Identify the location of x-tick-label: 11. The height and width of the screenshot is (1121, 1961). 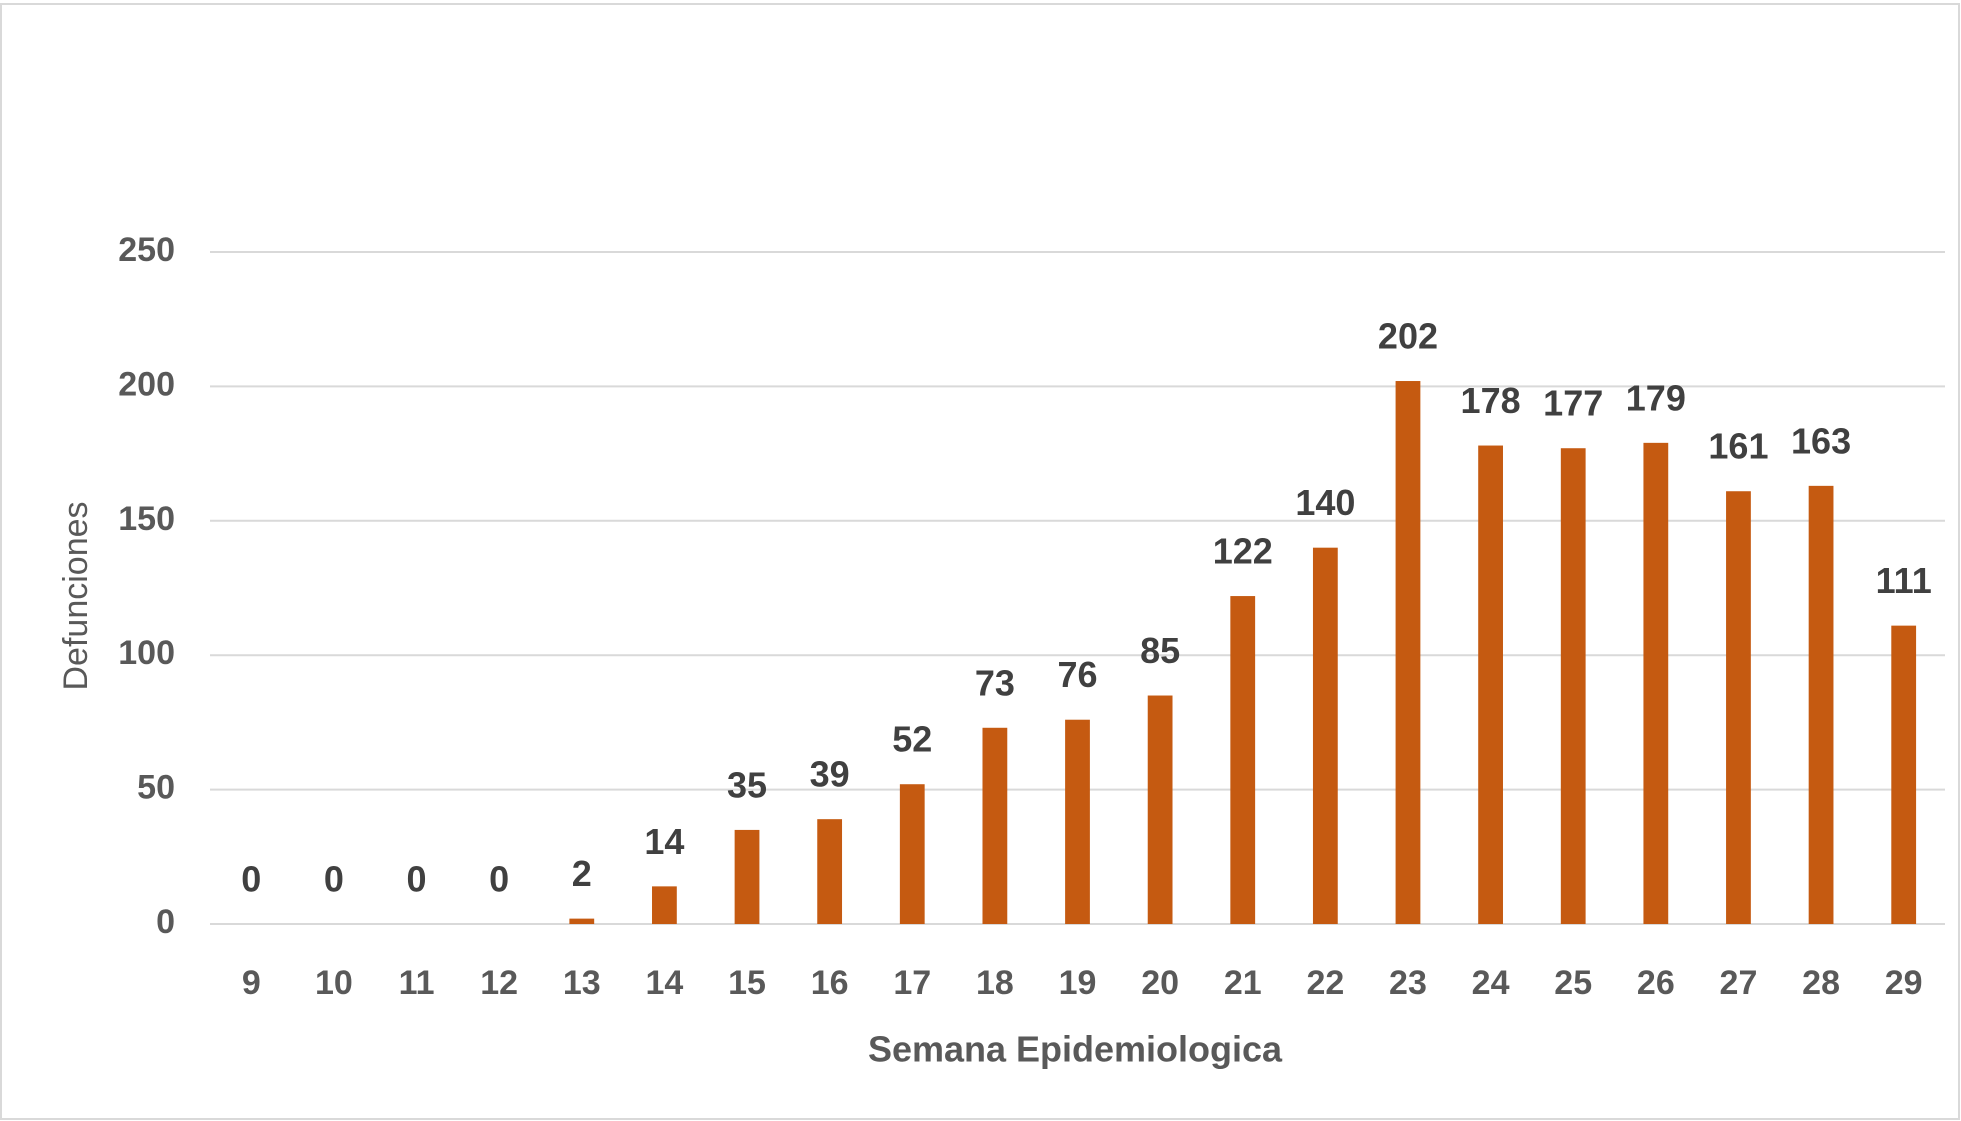
(417, 983).